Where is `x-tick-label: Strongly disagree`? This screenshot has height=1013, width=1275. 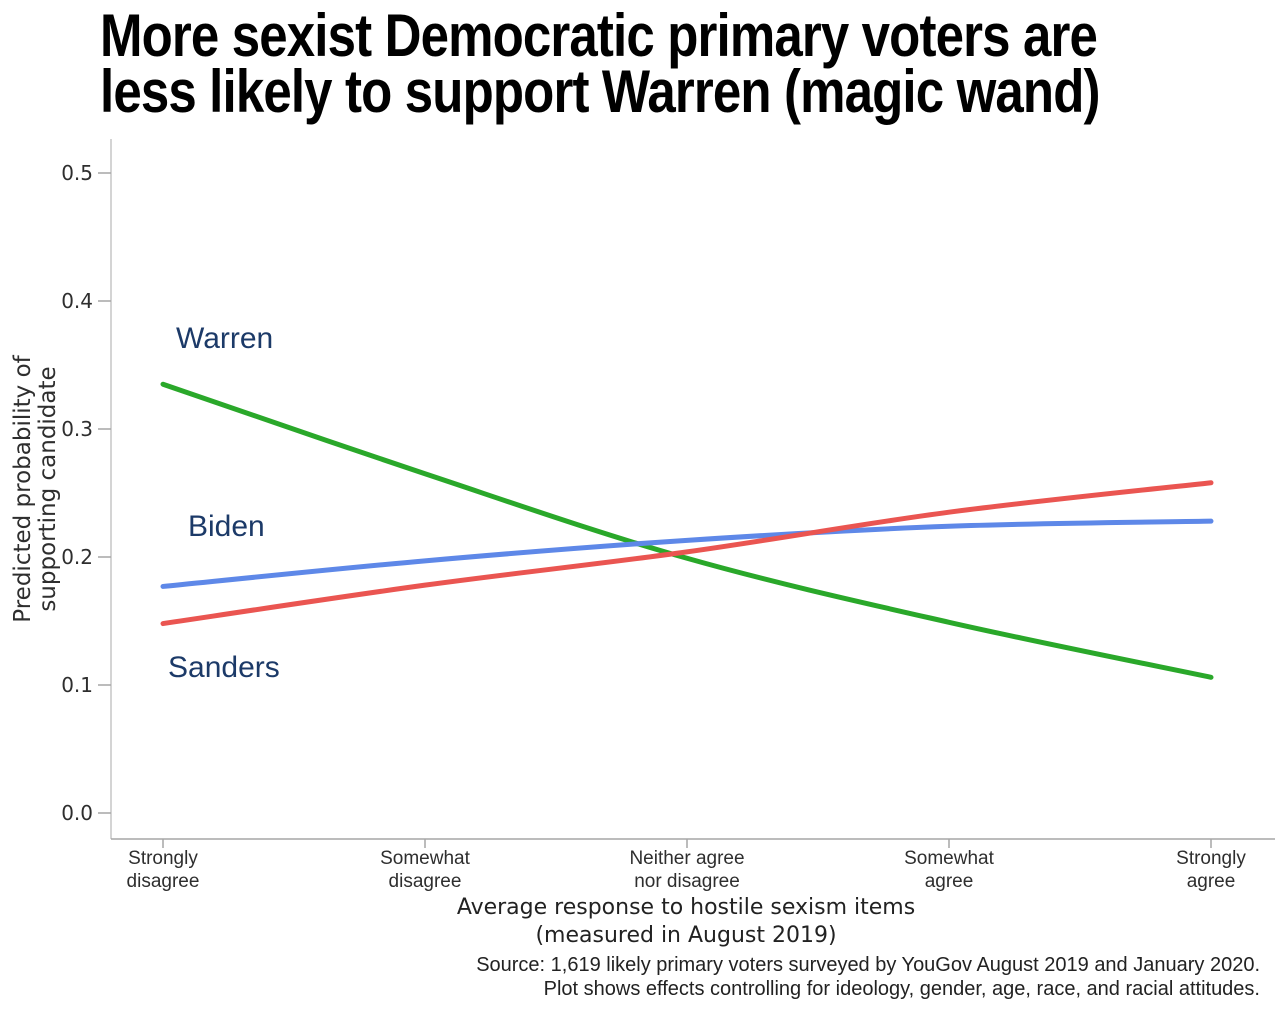 x-tick-label: Strongly disagree is located at coordinates (163, 870).